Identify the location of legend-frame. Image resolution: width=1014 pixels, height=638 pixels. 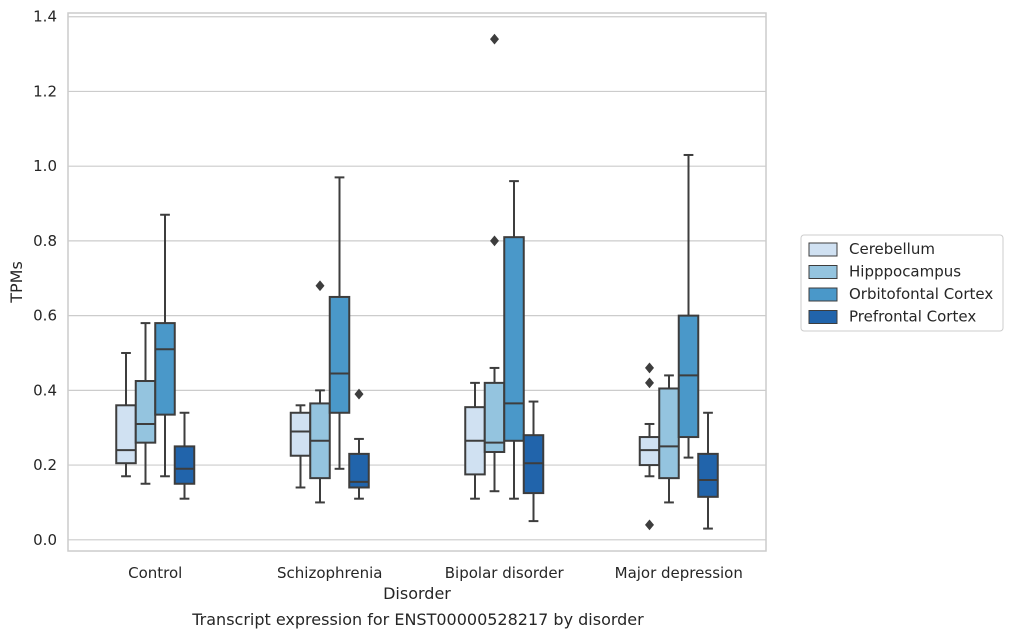
(902, 283).